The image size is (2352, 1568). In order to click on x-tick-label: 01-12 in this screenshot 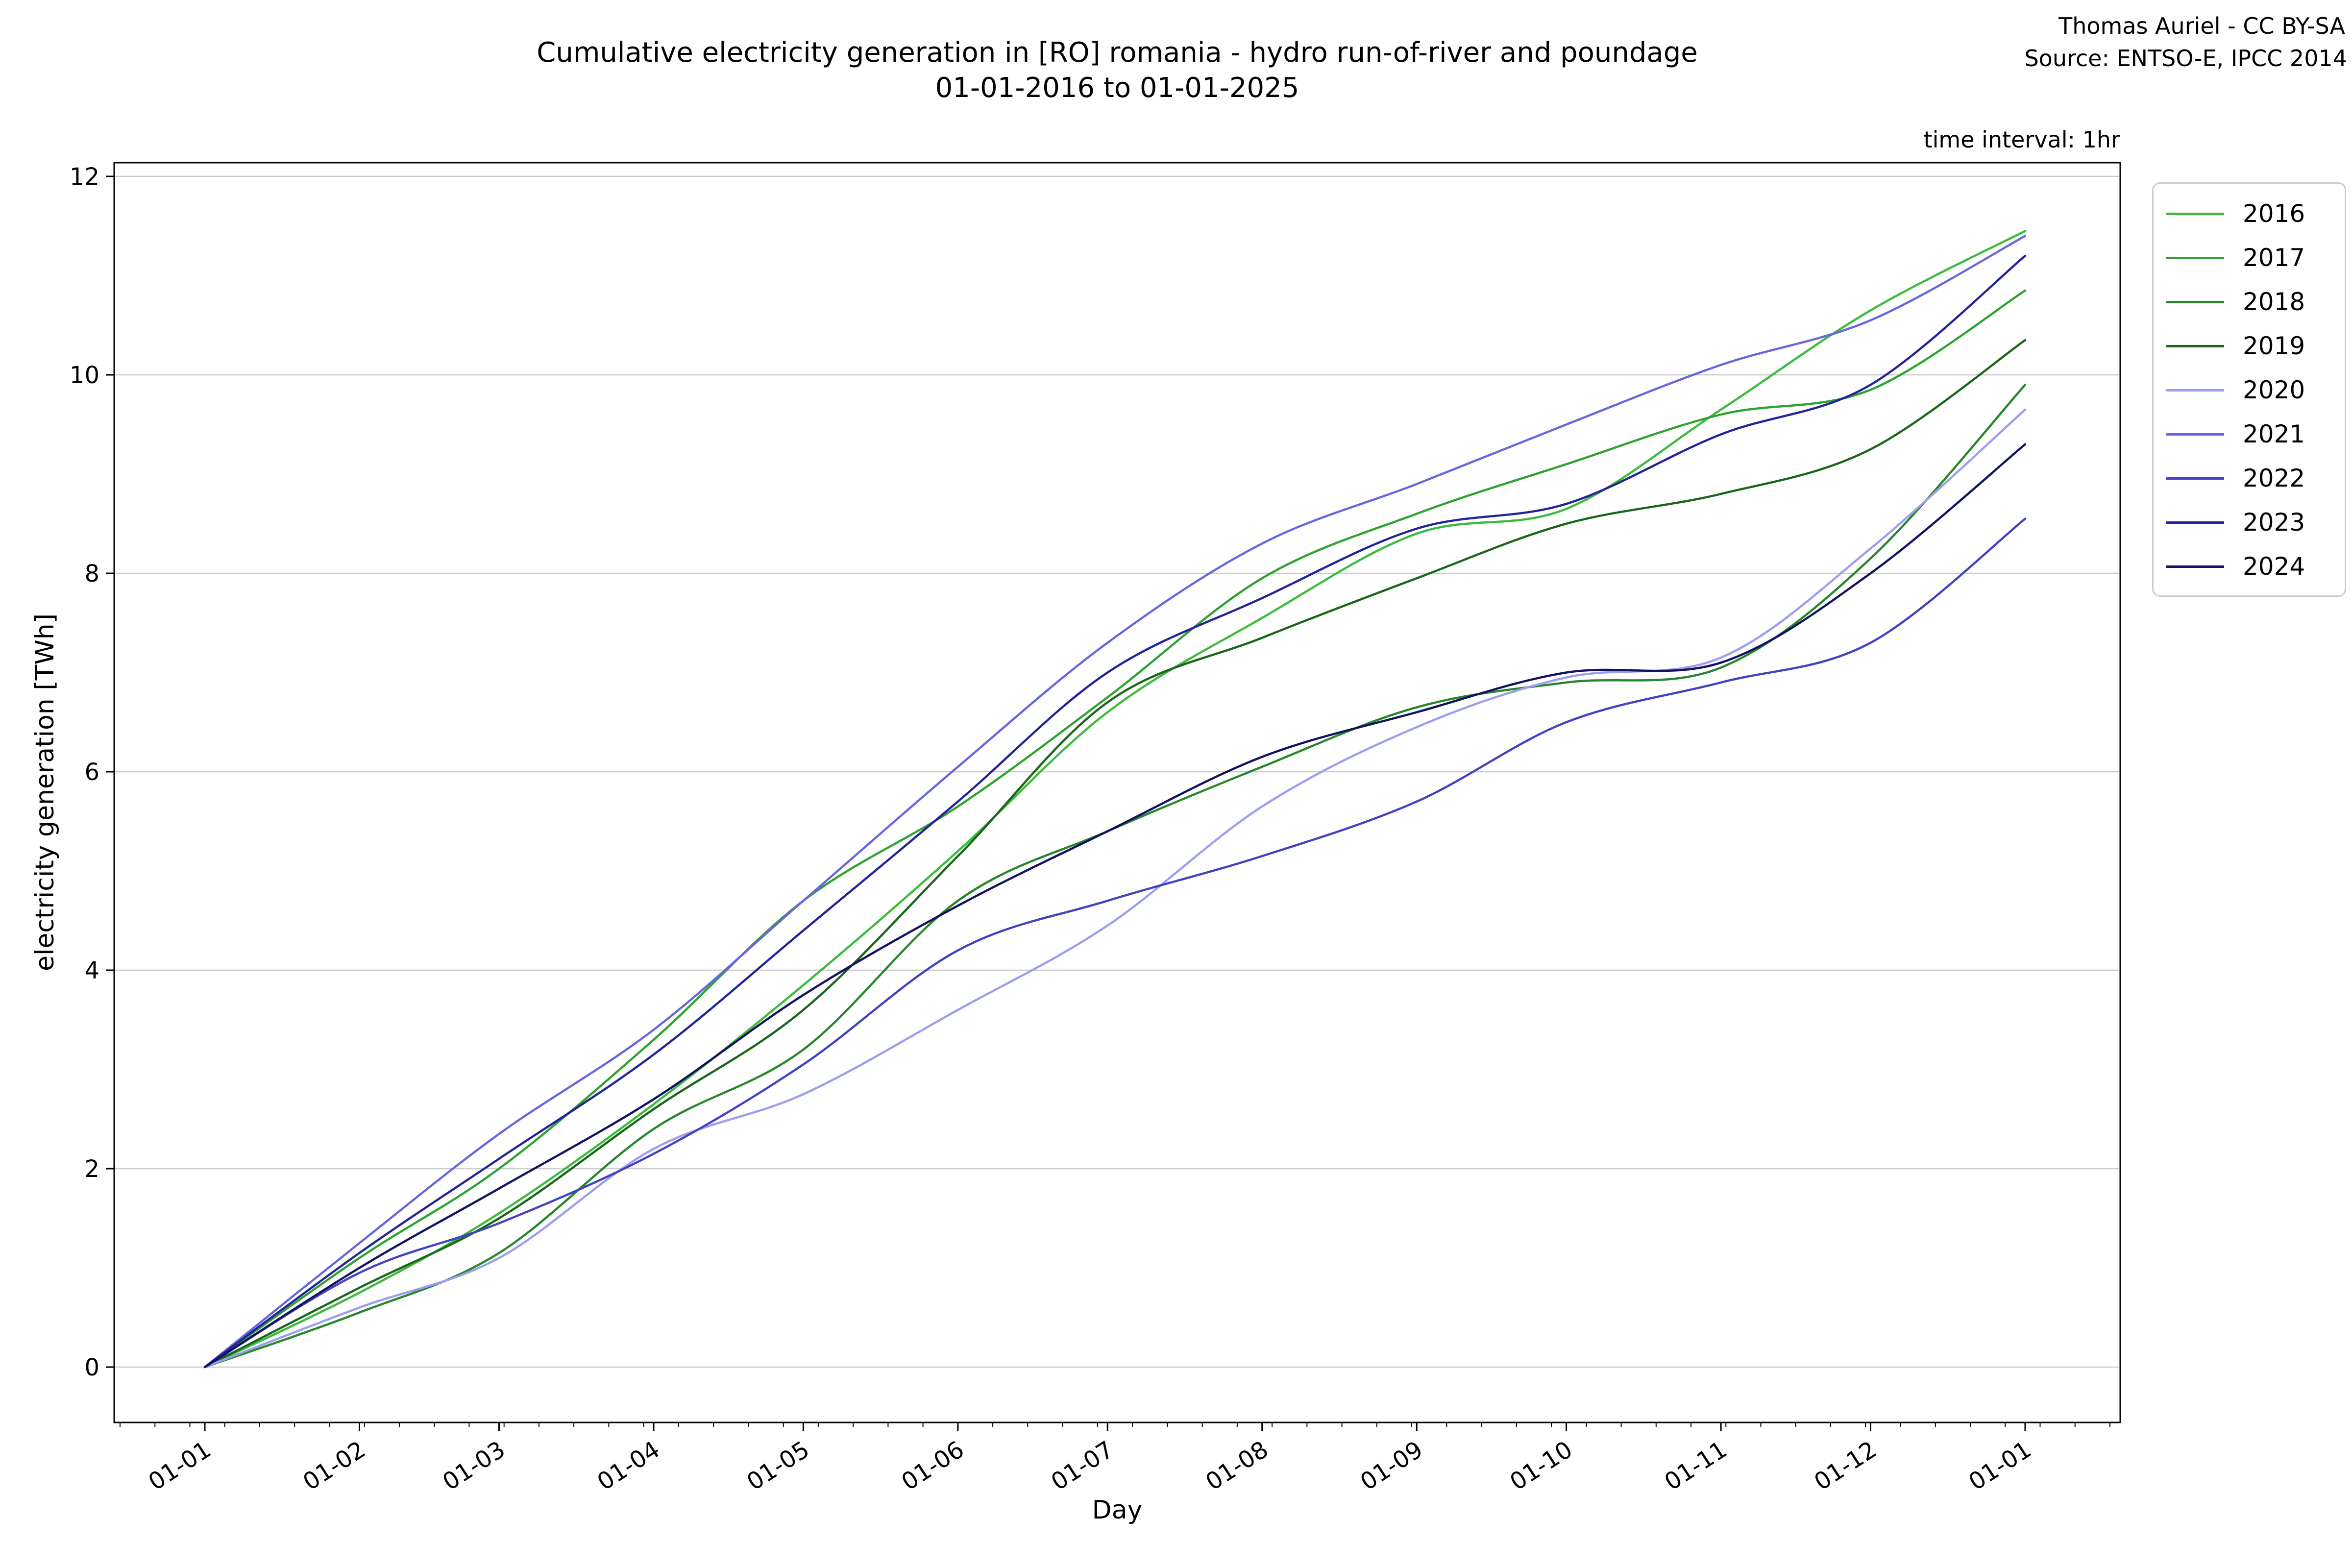, I will do `click(1846, 1466)`.